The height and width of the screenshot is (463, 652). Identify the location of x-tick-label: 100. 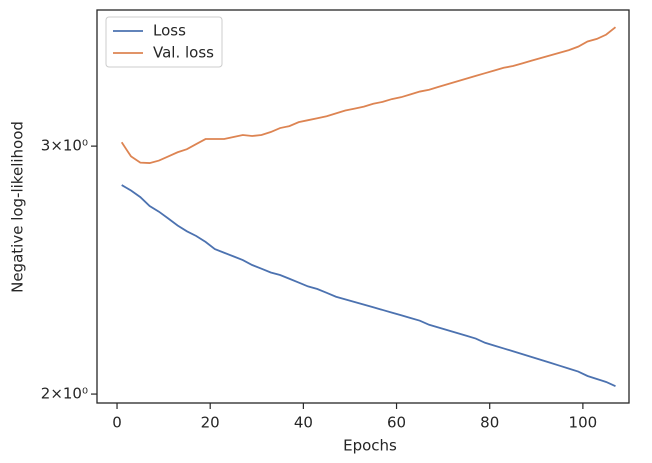
(583, 423).